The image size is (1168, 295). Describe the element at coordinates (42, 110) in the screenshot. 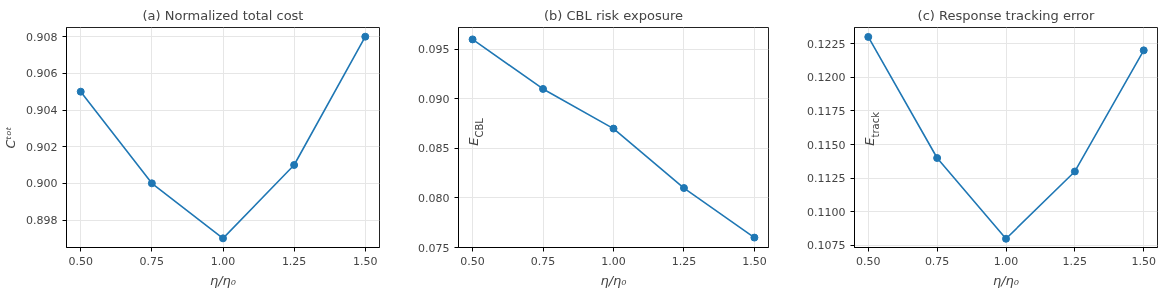

I see `y-tick-label: 0.904` at that location.